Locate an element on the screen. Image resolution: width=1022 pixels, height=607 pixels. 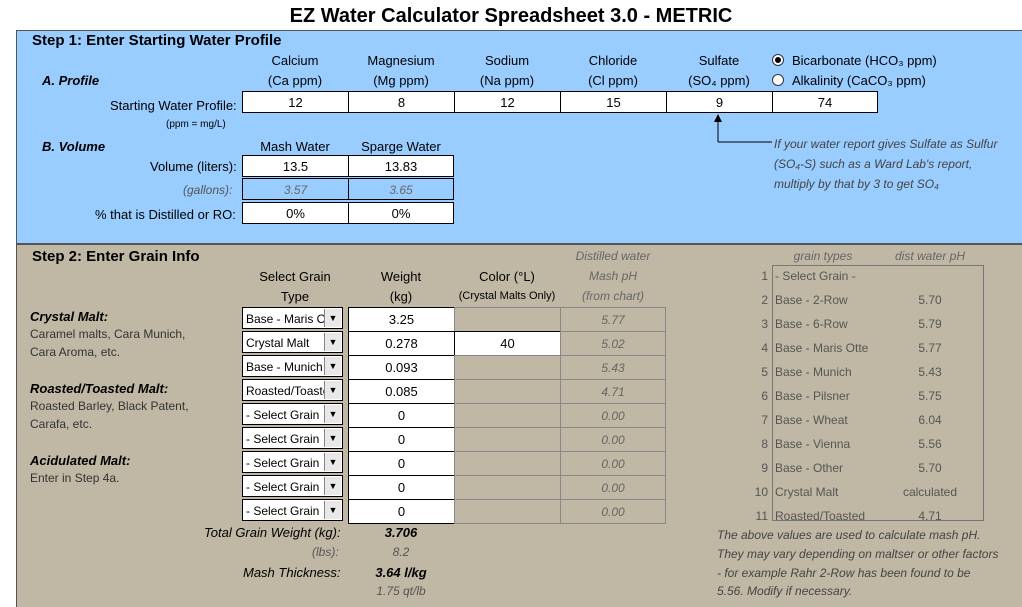
roasted-malt-title: Roasted/Toasted Malt: is located at coordinates (99, 388).